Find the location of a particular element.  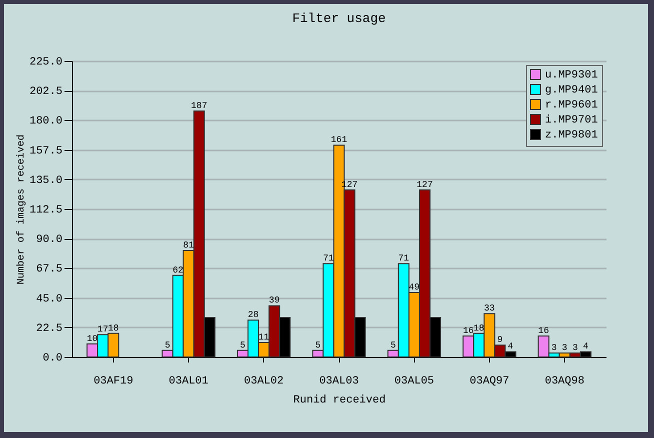

data-label: 62 is located at coordinates (178, 270).